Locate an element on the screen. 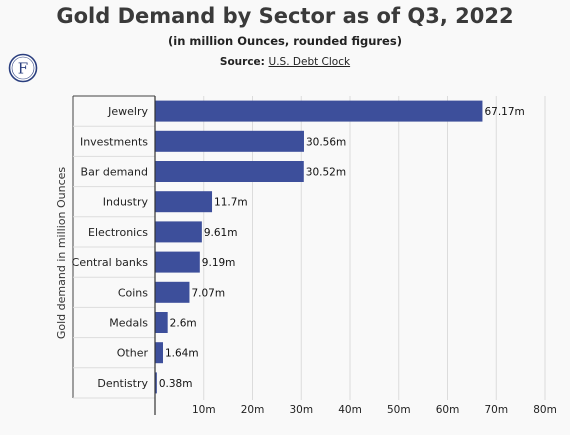 This screenshot has width=570, height=435. data-label: 0.38m is located at coordinates (176, 384).